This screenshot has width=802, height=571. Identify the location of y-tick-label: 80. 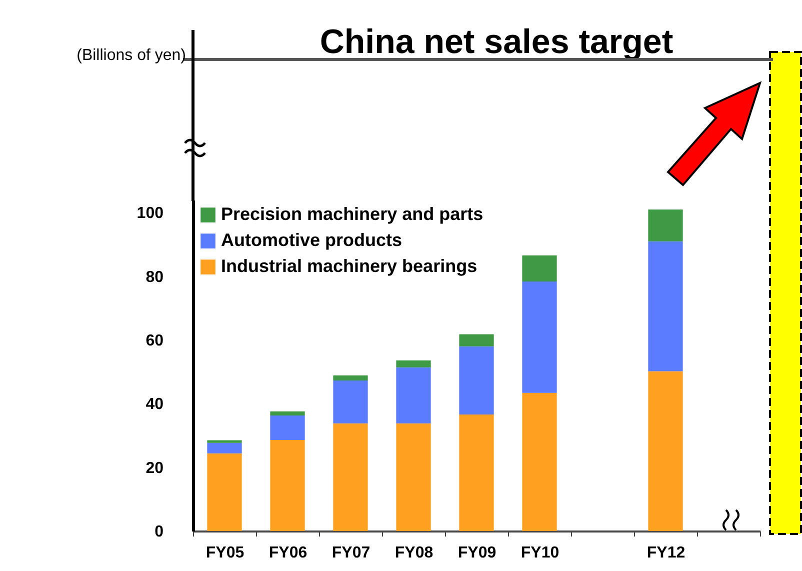
(155, 277).